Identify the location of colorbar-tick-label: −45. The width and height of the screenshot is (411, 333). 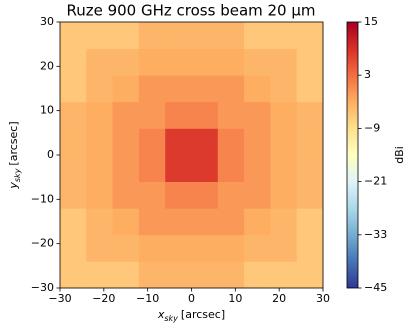
(375, 287).